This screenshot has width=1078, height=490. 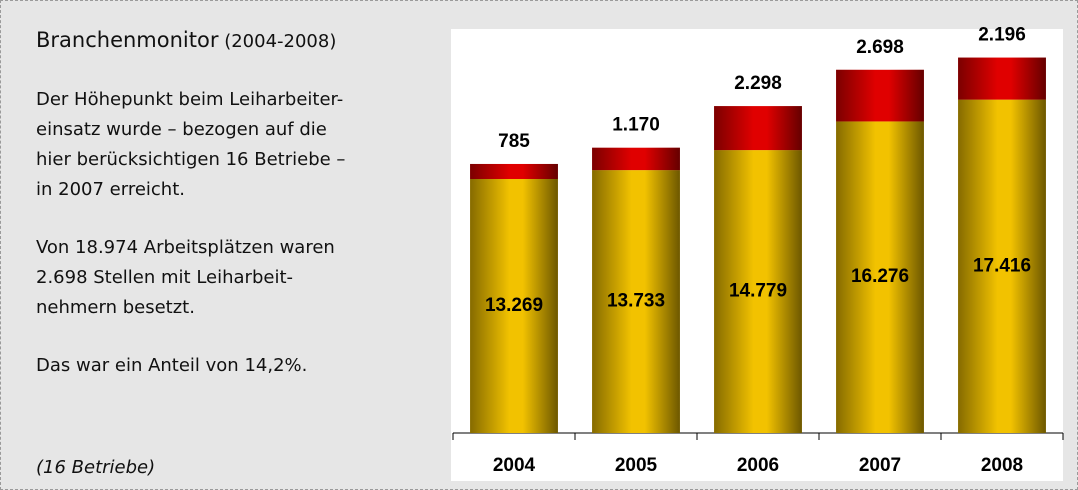 I want to click on value-label: 2.196, so click(x=1002, y=35).